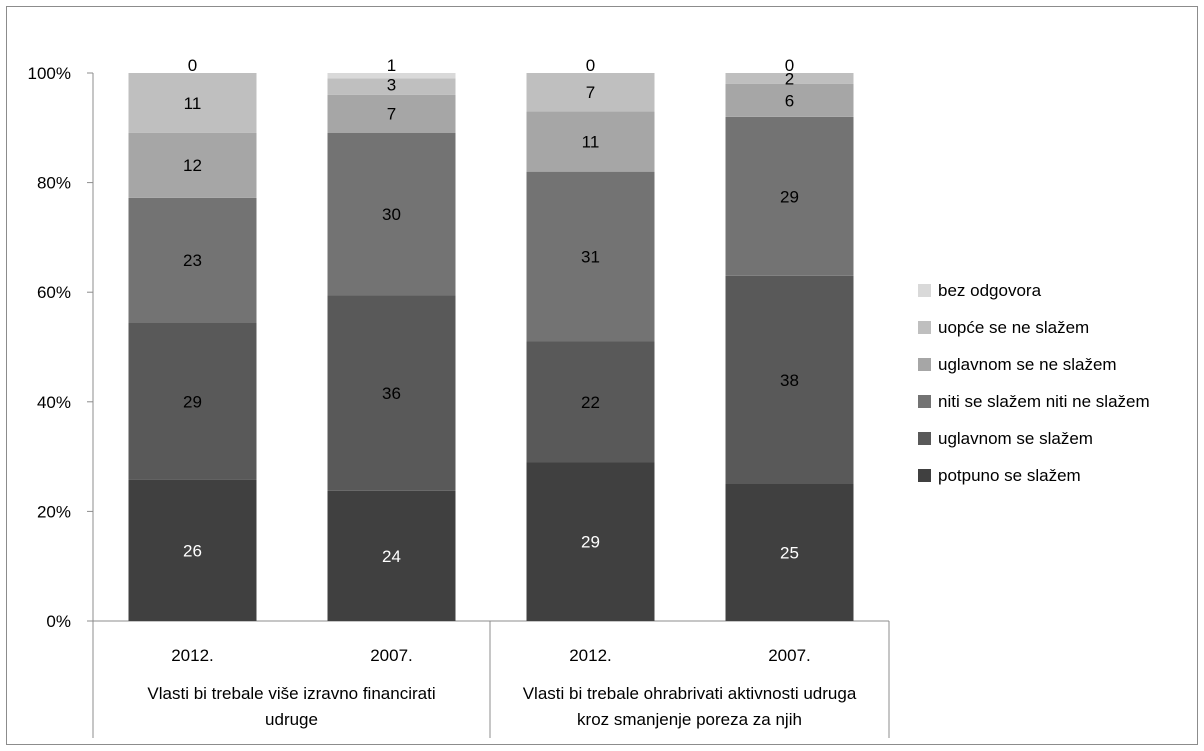 The height and width of the screenshot is (751, 1204). What do you see at coordinates (1013, 327) in the screenshot?
I see `legend-label: uopće se ne slažem` at bounding box center [1013, 327].